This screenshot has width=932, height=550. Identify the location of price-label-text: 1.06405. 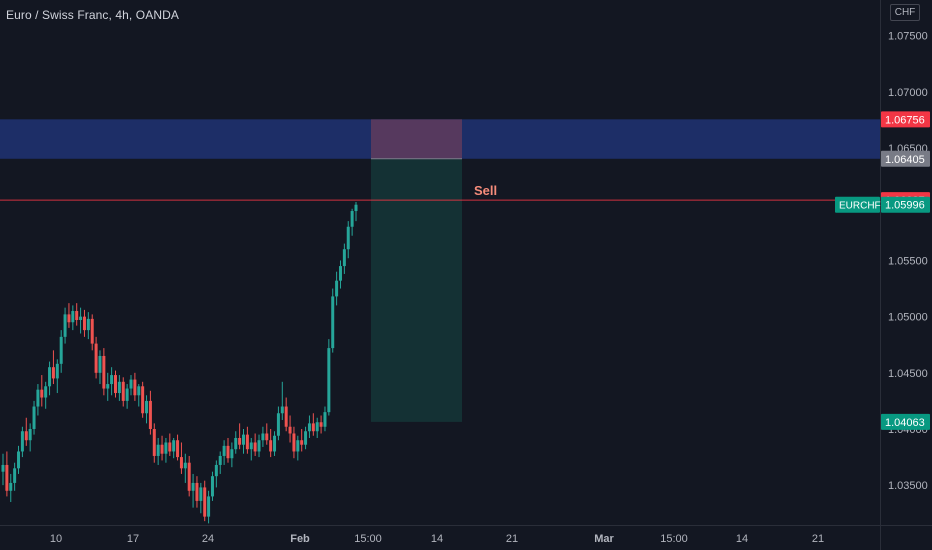
(905, 160).